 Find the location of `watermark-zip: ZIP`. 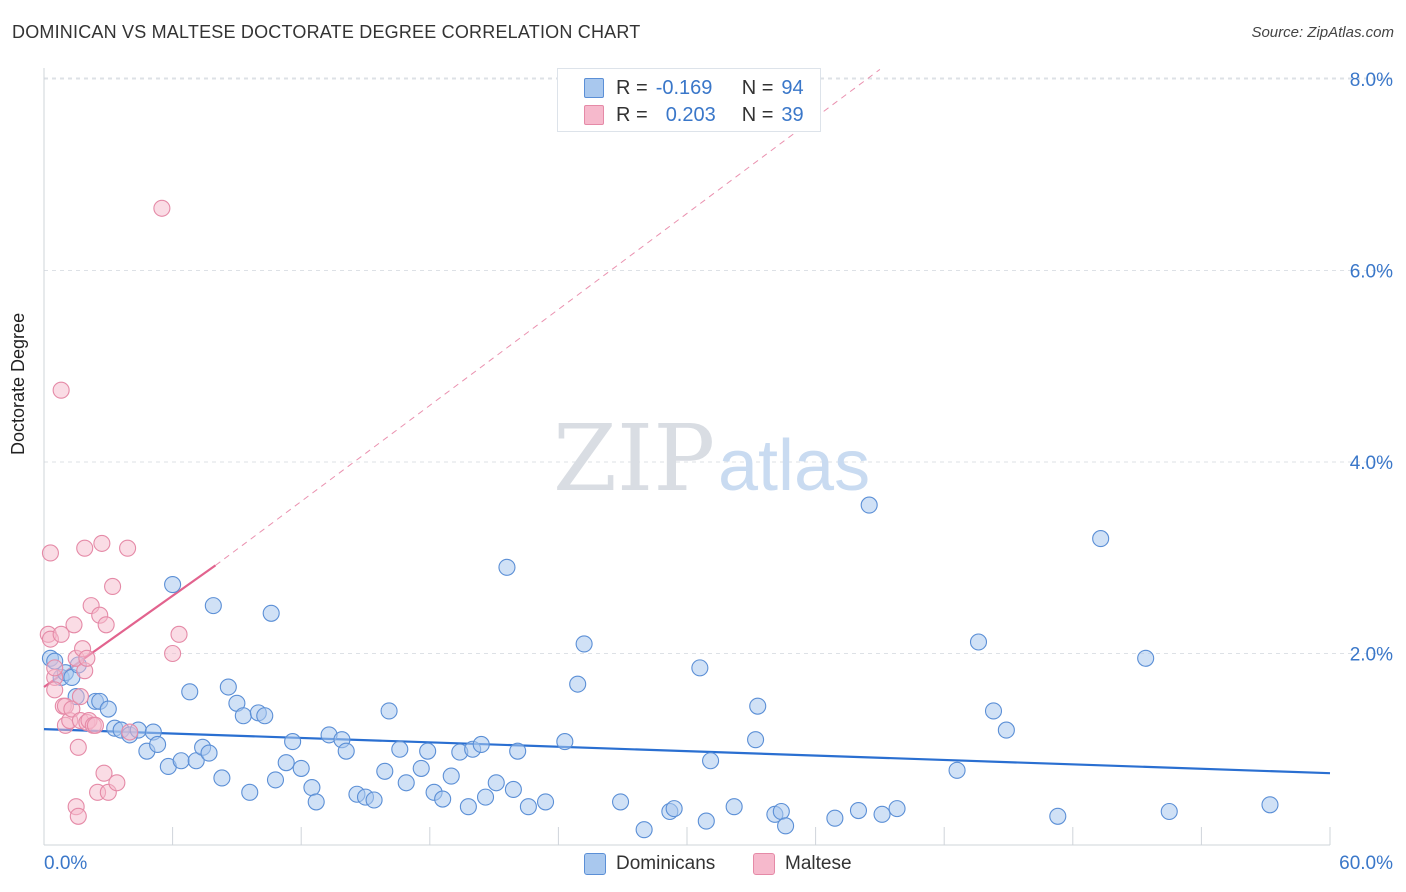

watermark-zip: ZIP is located at coordinates (634, 458).